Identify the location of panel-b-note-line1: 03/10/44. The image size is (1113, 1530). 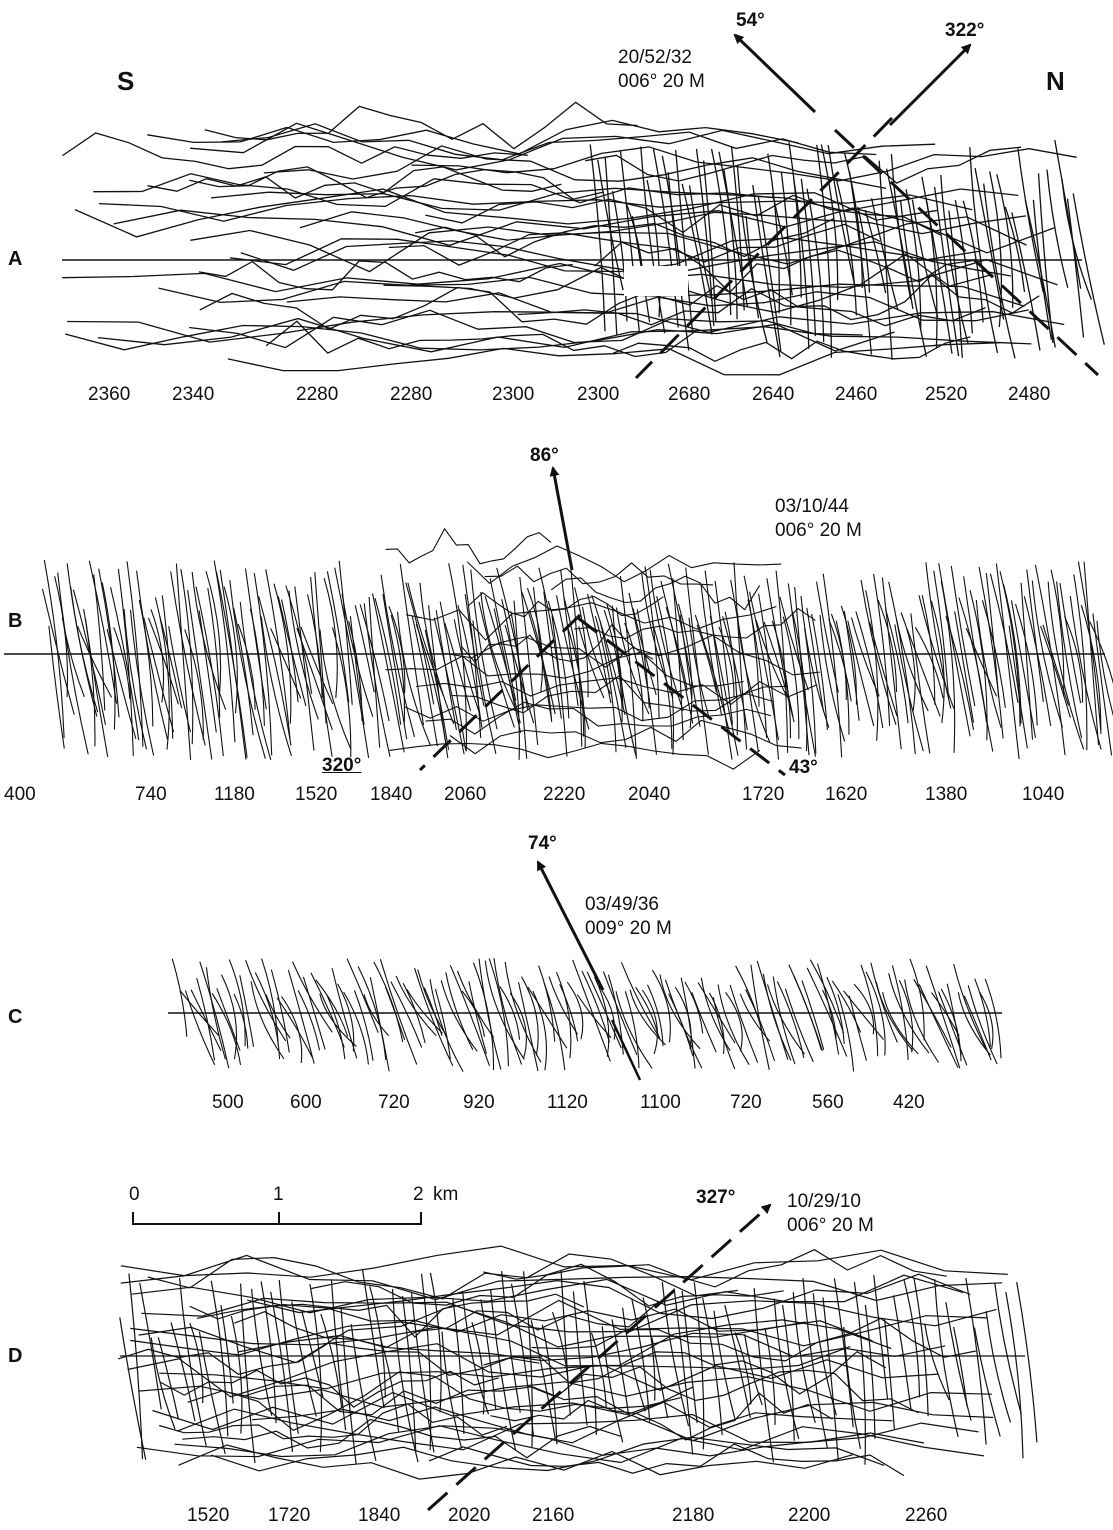
(812, 506).